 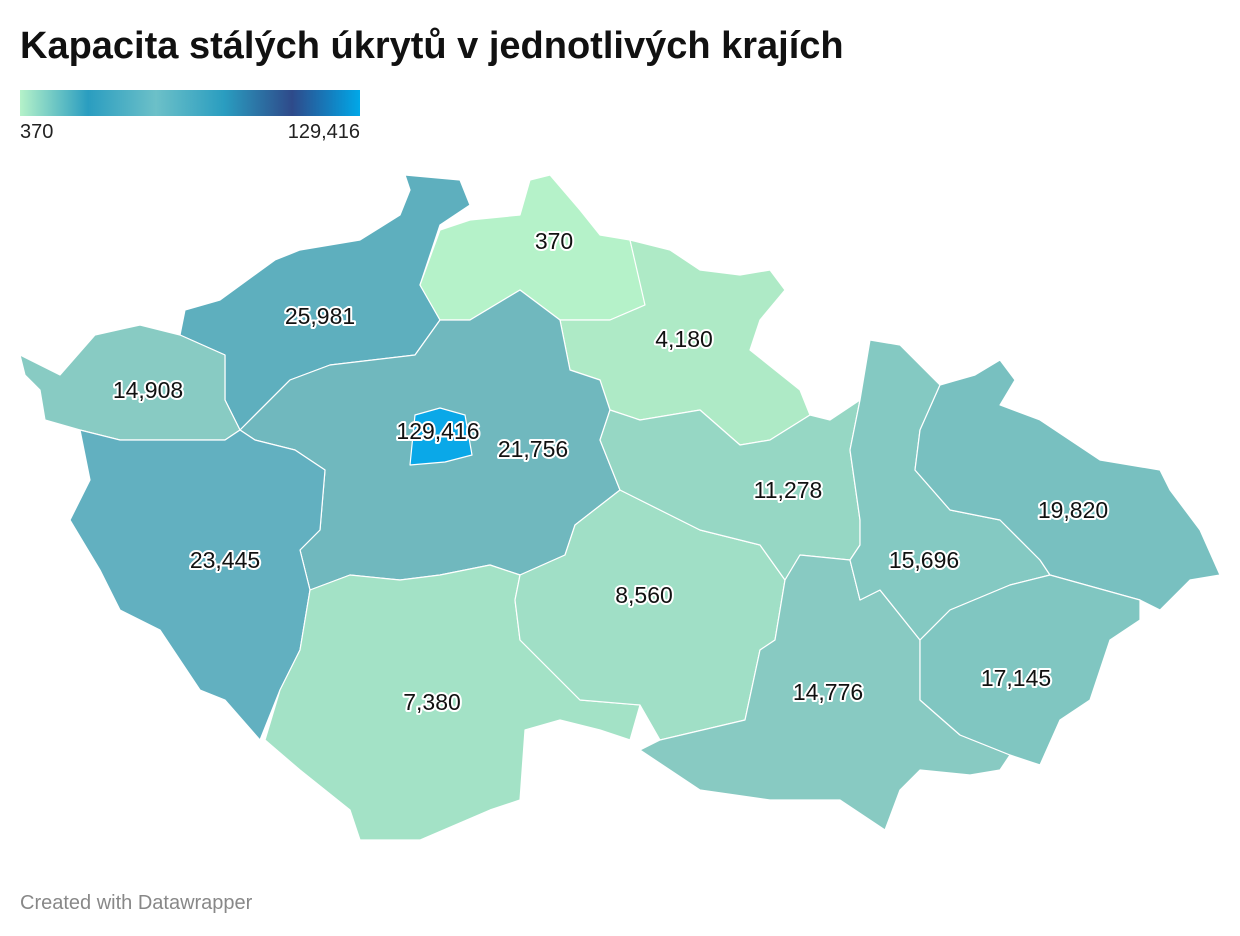 I want to click on value-label: 14,908, so click(x=148, y=390).